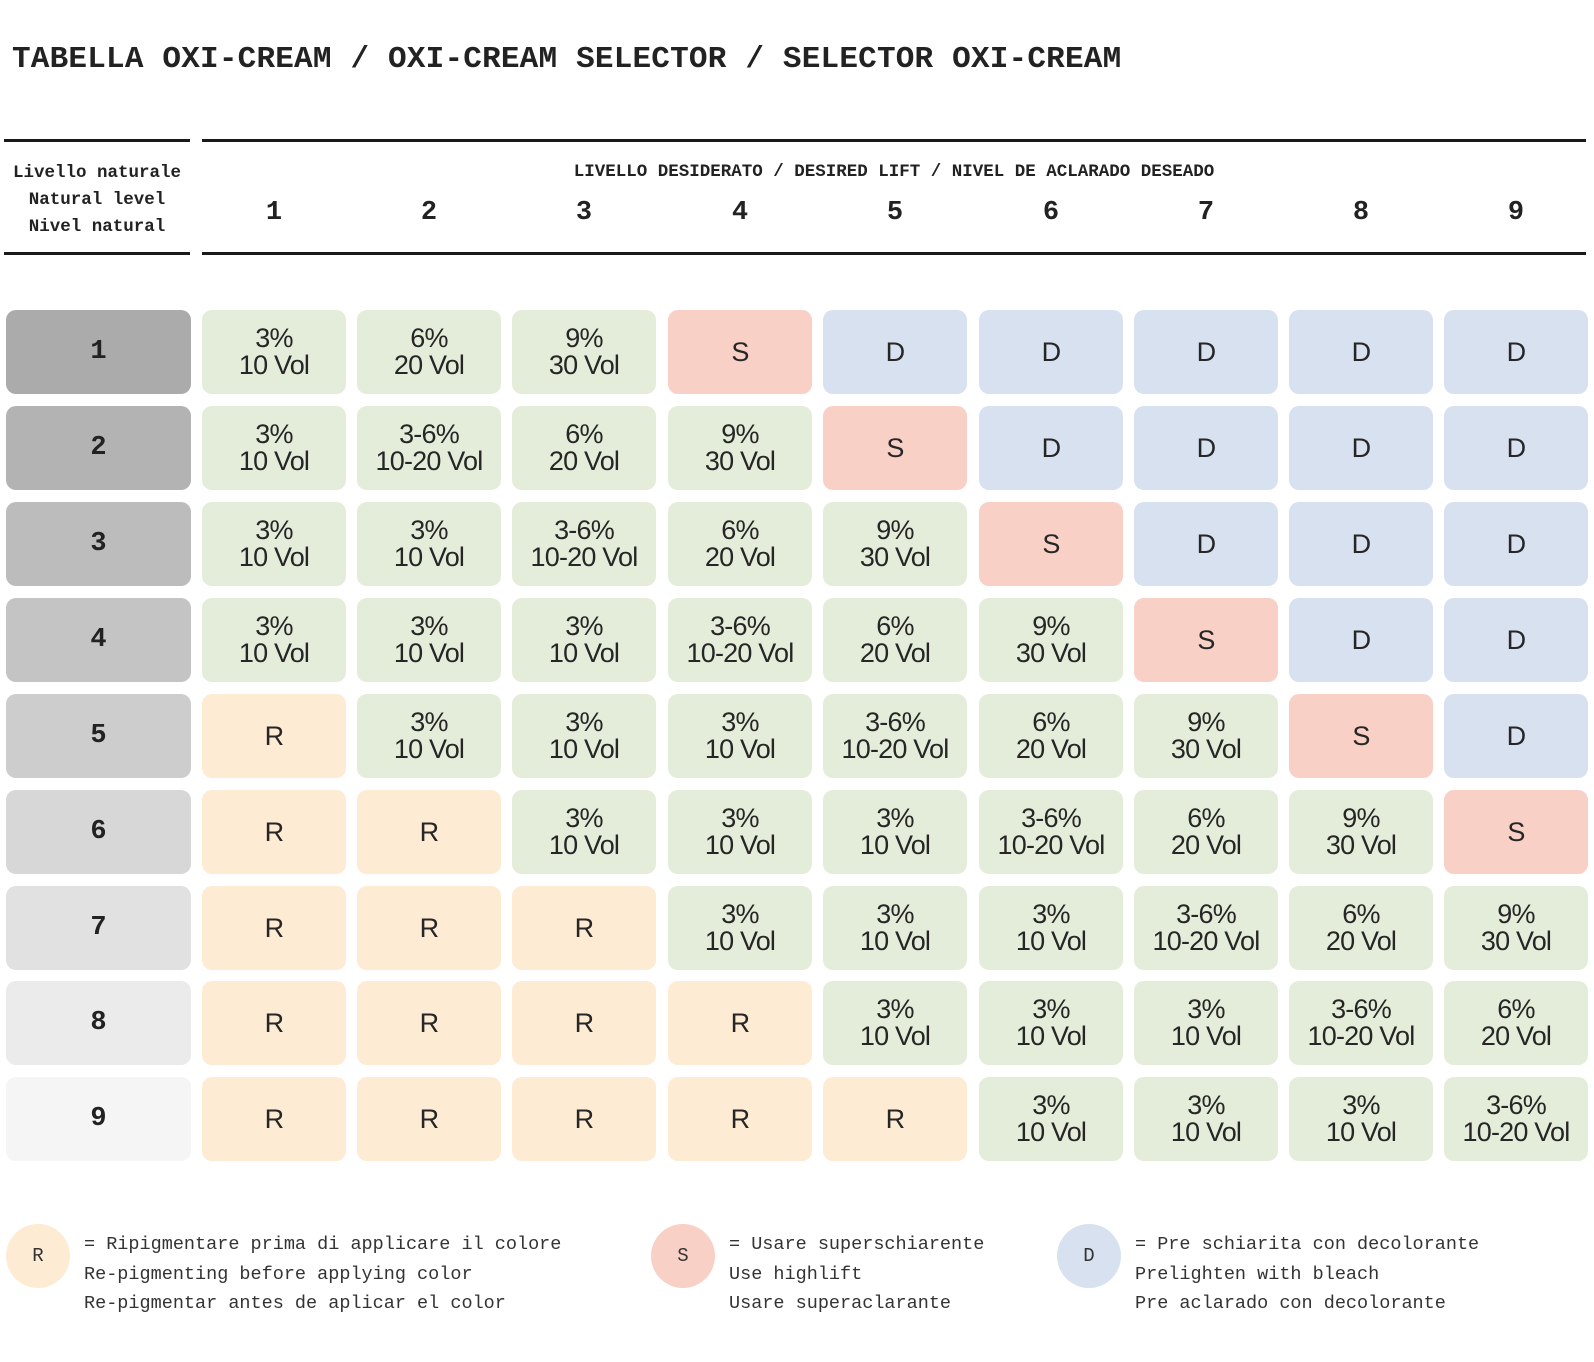  I want to click on legend-symbol: D, so click(1089, 1256).